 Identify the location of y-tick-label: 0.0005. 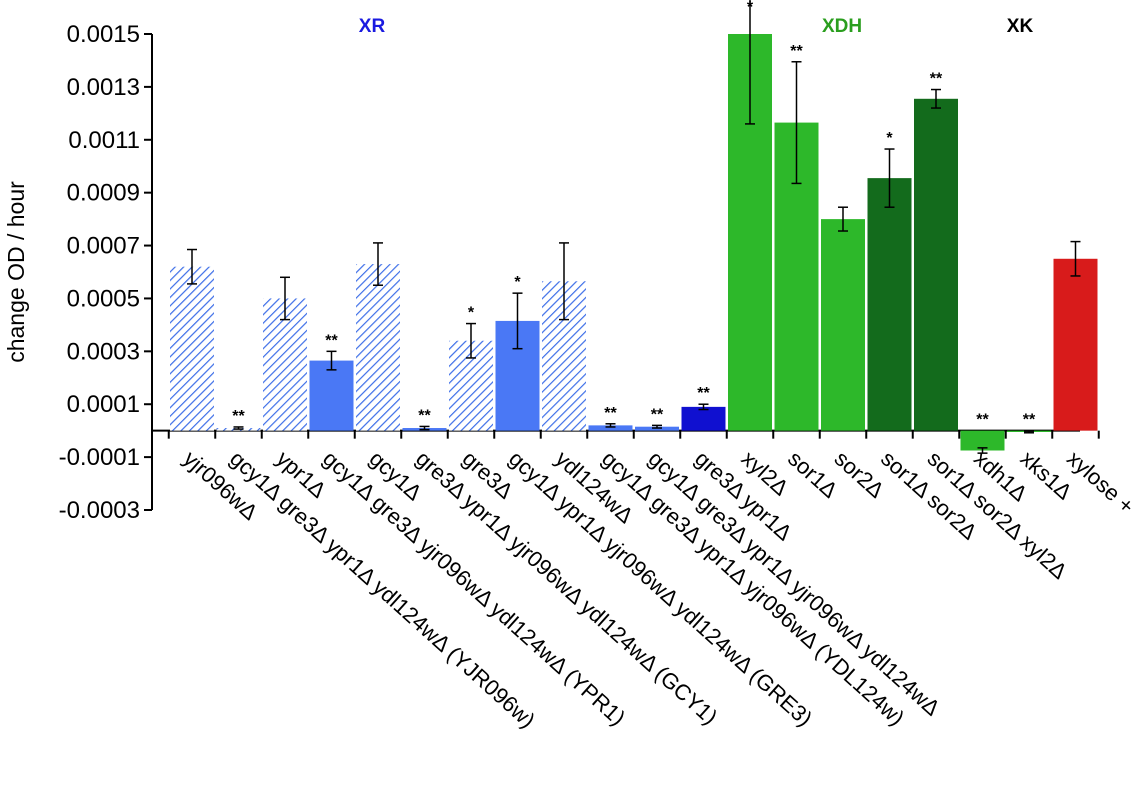
(103, 298).